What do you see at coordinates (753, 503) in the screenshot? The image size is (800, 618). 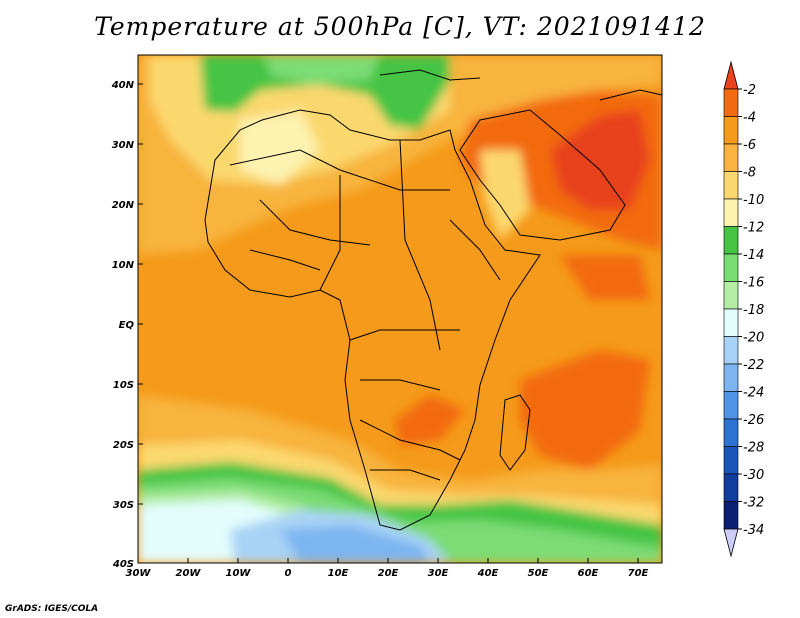 I see `colorbar-label: -32` at bounding box center [753, 503].